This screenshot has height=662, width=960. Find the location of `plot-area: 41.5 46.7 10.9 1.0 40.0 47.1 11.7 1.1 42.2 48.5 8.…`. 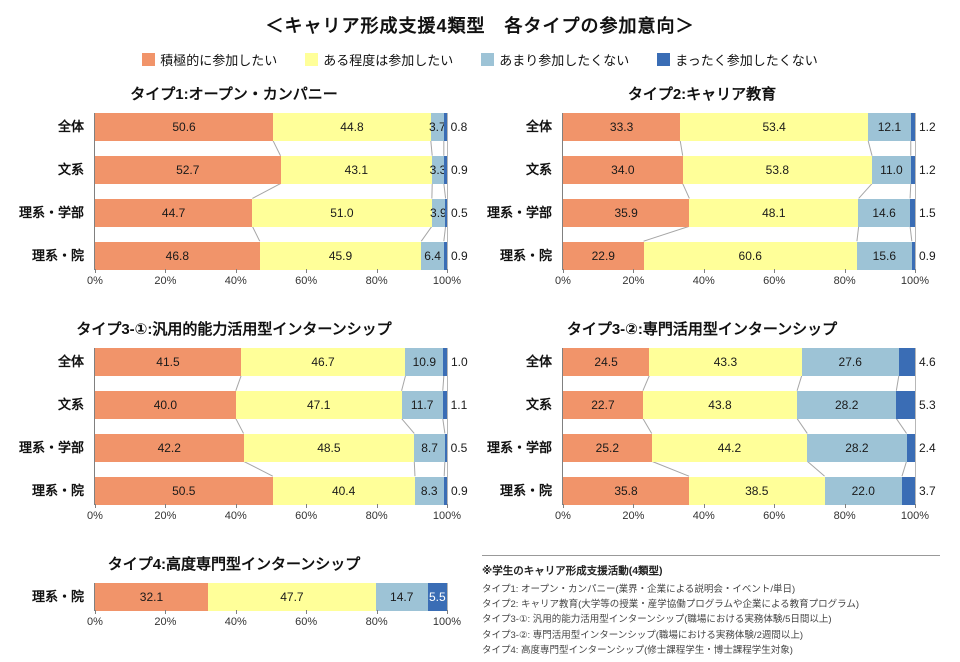

plot-area: 41.5 46.7 10.9 1.0 40.0 47.1 11.7 1.1 42.2 48.5 8.… is located at coordinates (277, 435).